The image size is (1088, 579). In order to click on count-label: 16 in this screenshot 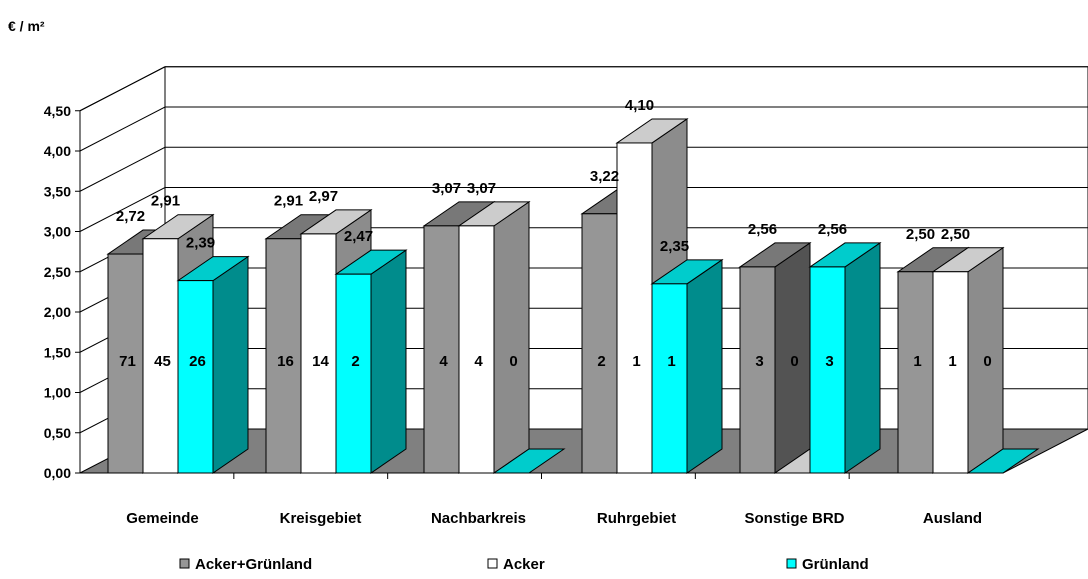, I will do `click(285, 361)`.